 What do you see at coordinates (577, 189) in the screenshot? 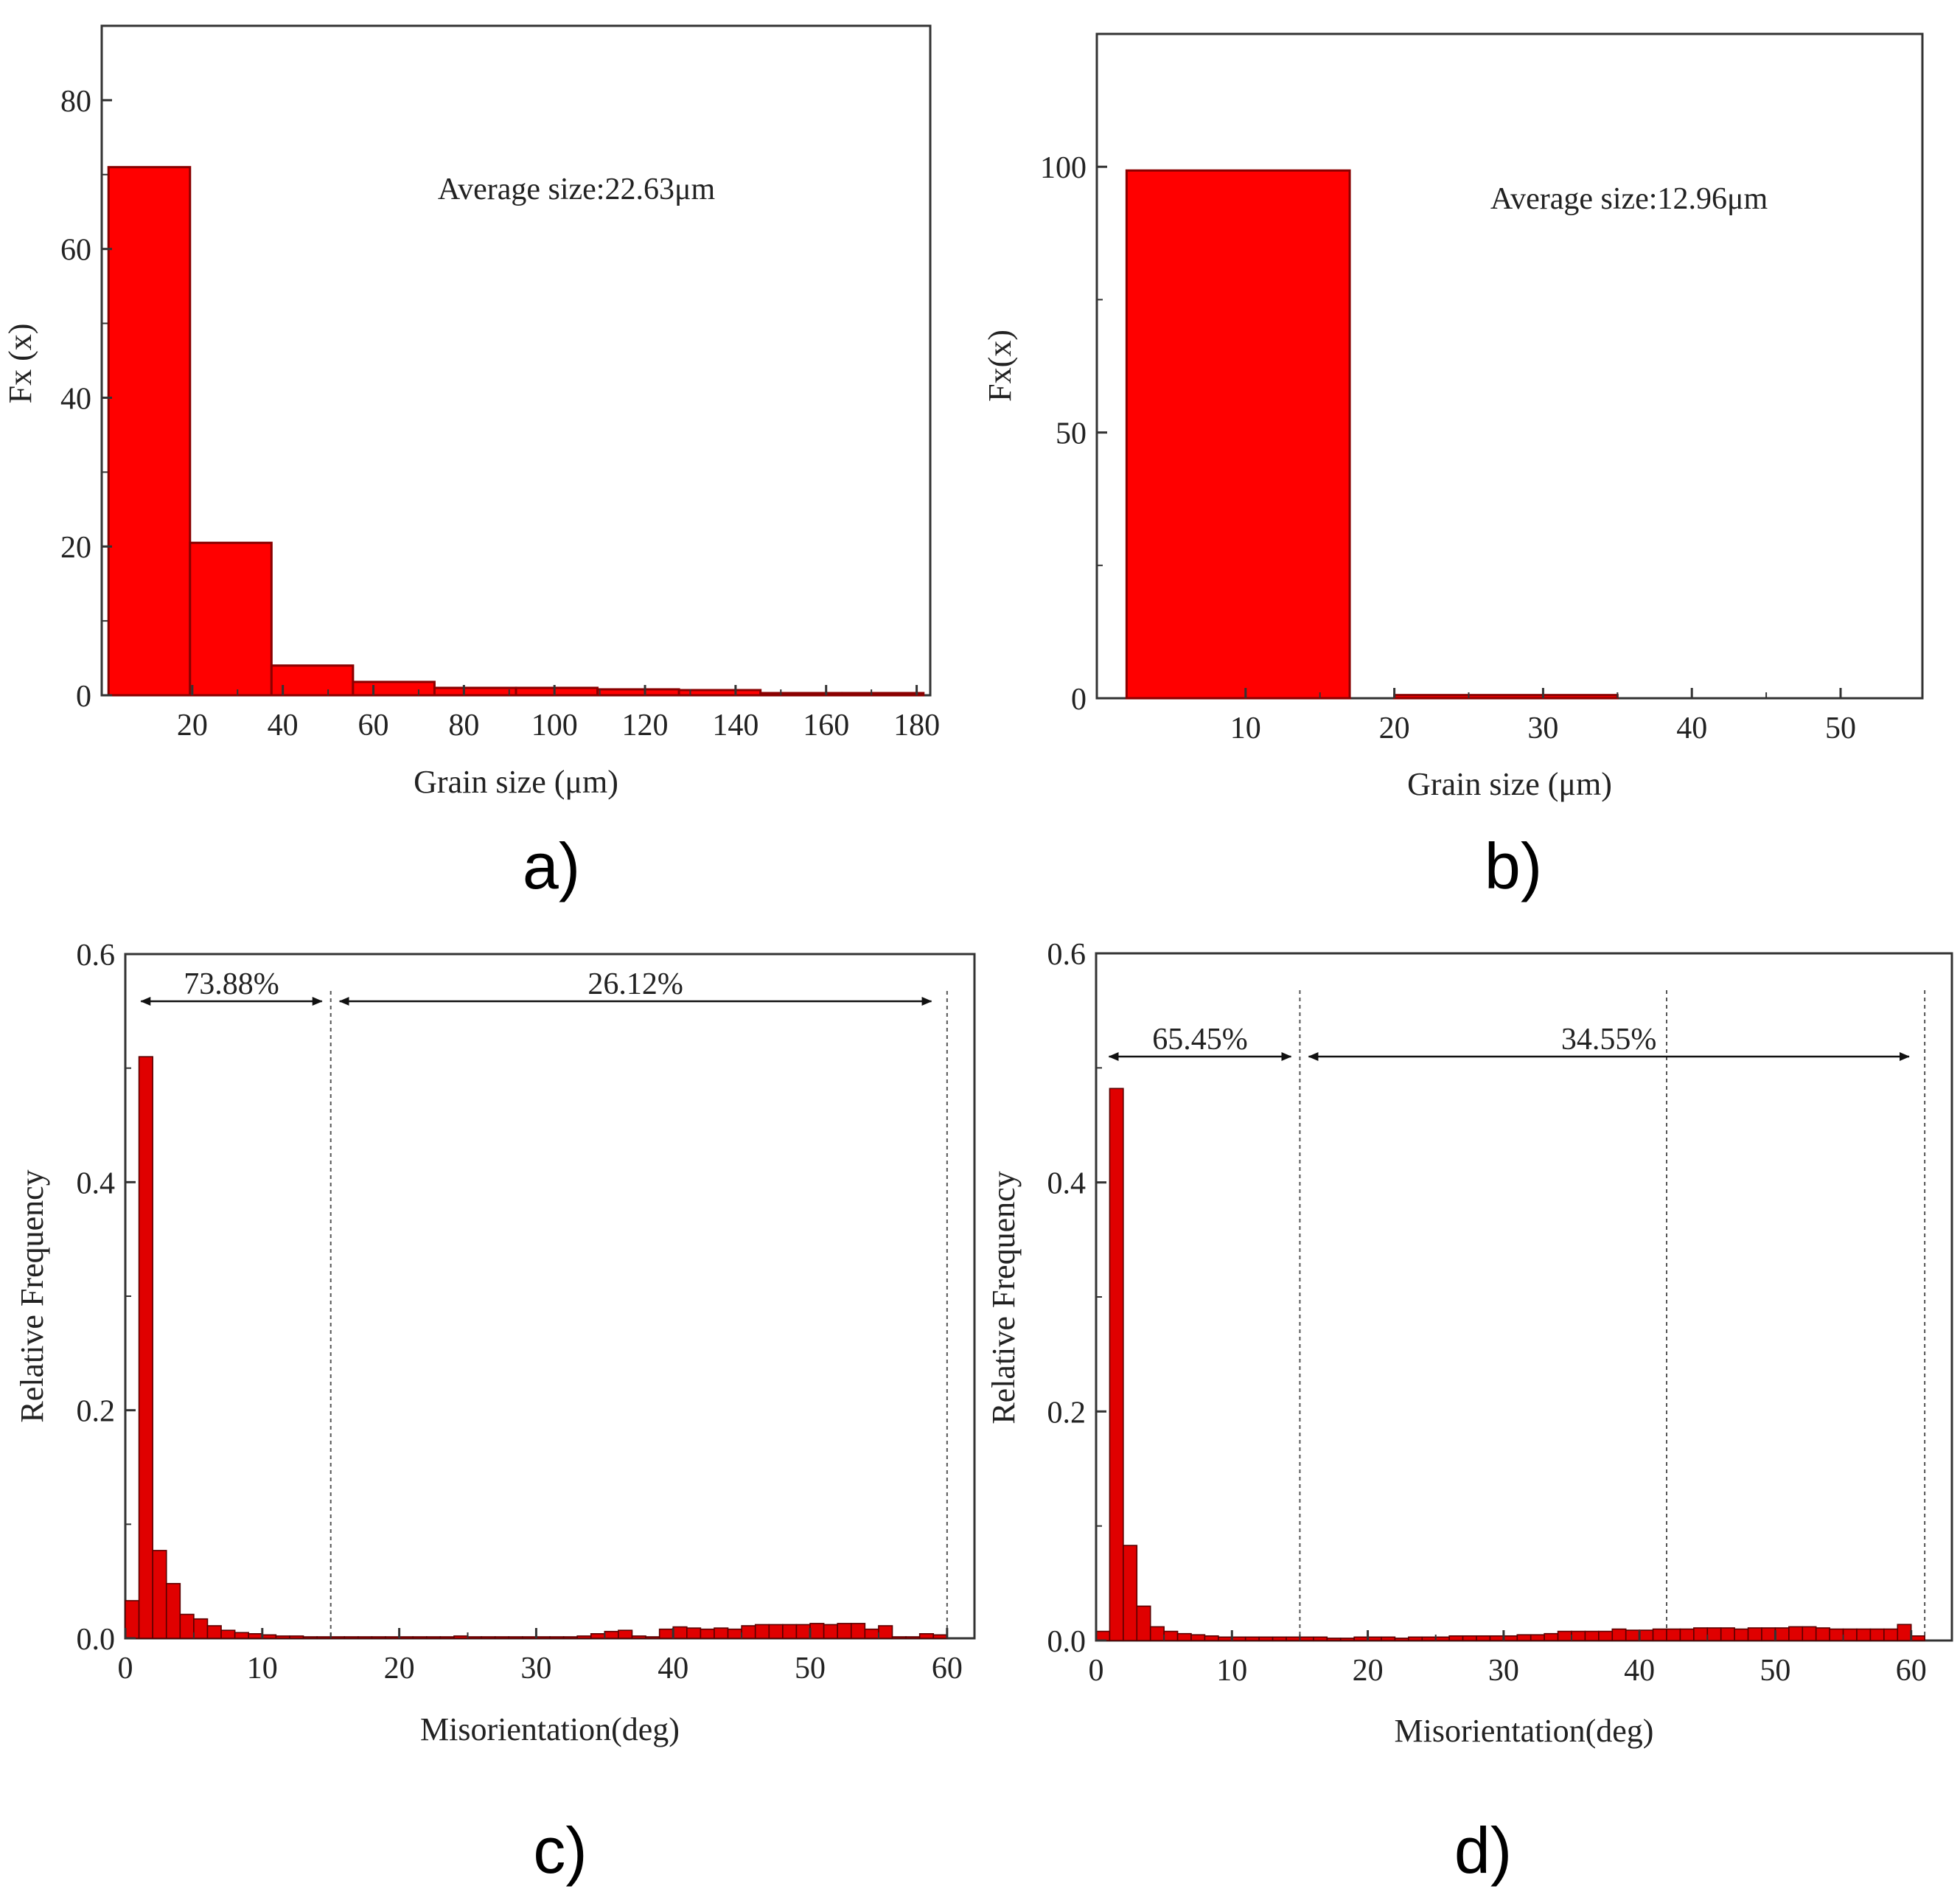
I see `average-size-annotation: Average size:22.63μm` at bounding box center [577, 189].